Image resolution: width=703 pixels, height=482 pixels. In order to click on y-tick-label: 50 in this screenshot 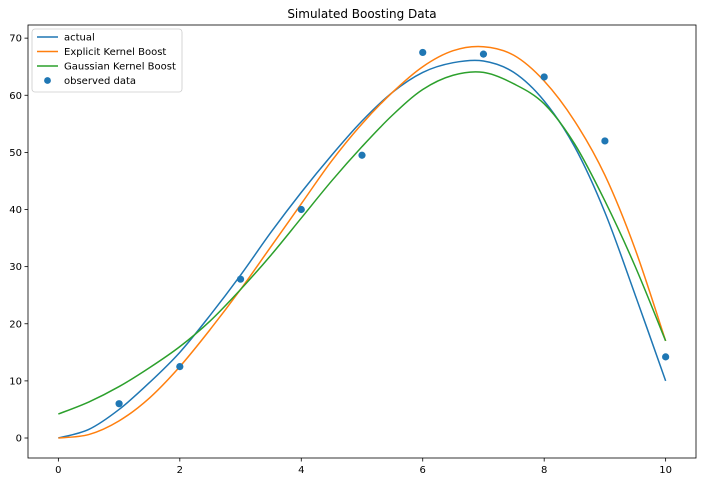, I will do `click(15, 153)`.